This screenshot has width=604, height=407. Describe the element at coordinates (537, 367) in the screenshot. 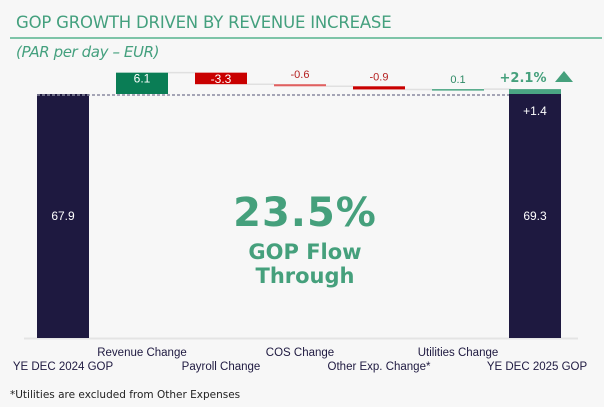

I see `x-tick-label: YE DEC 2025 GOP` at that location.